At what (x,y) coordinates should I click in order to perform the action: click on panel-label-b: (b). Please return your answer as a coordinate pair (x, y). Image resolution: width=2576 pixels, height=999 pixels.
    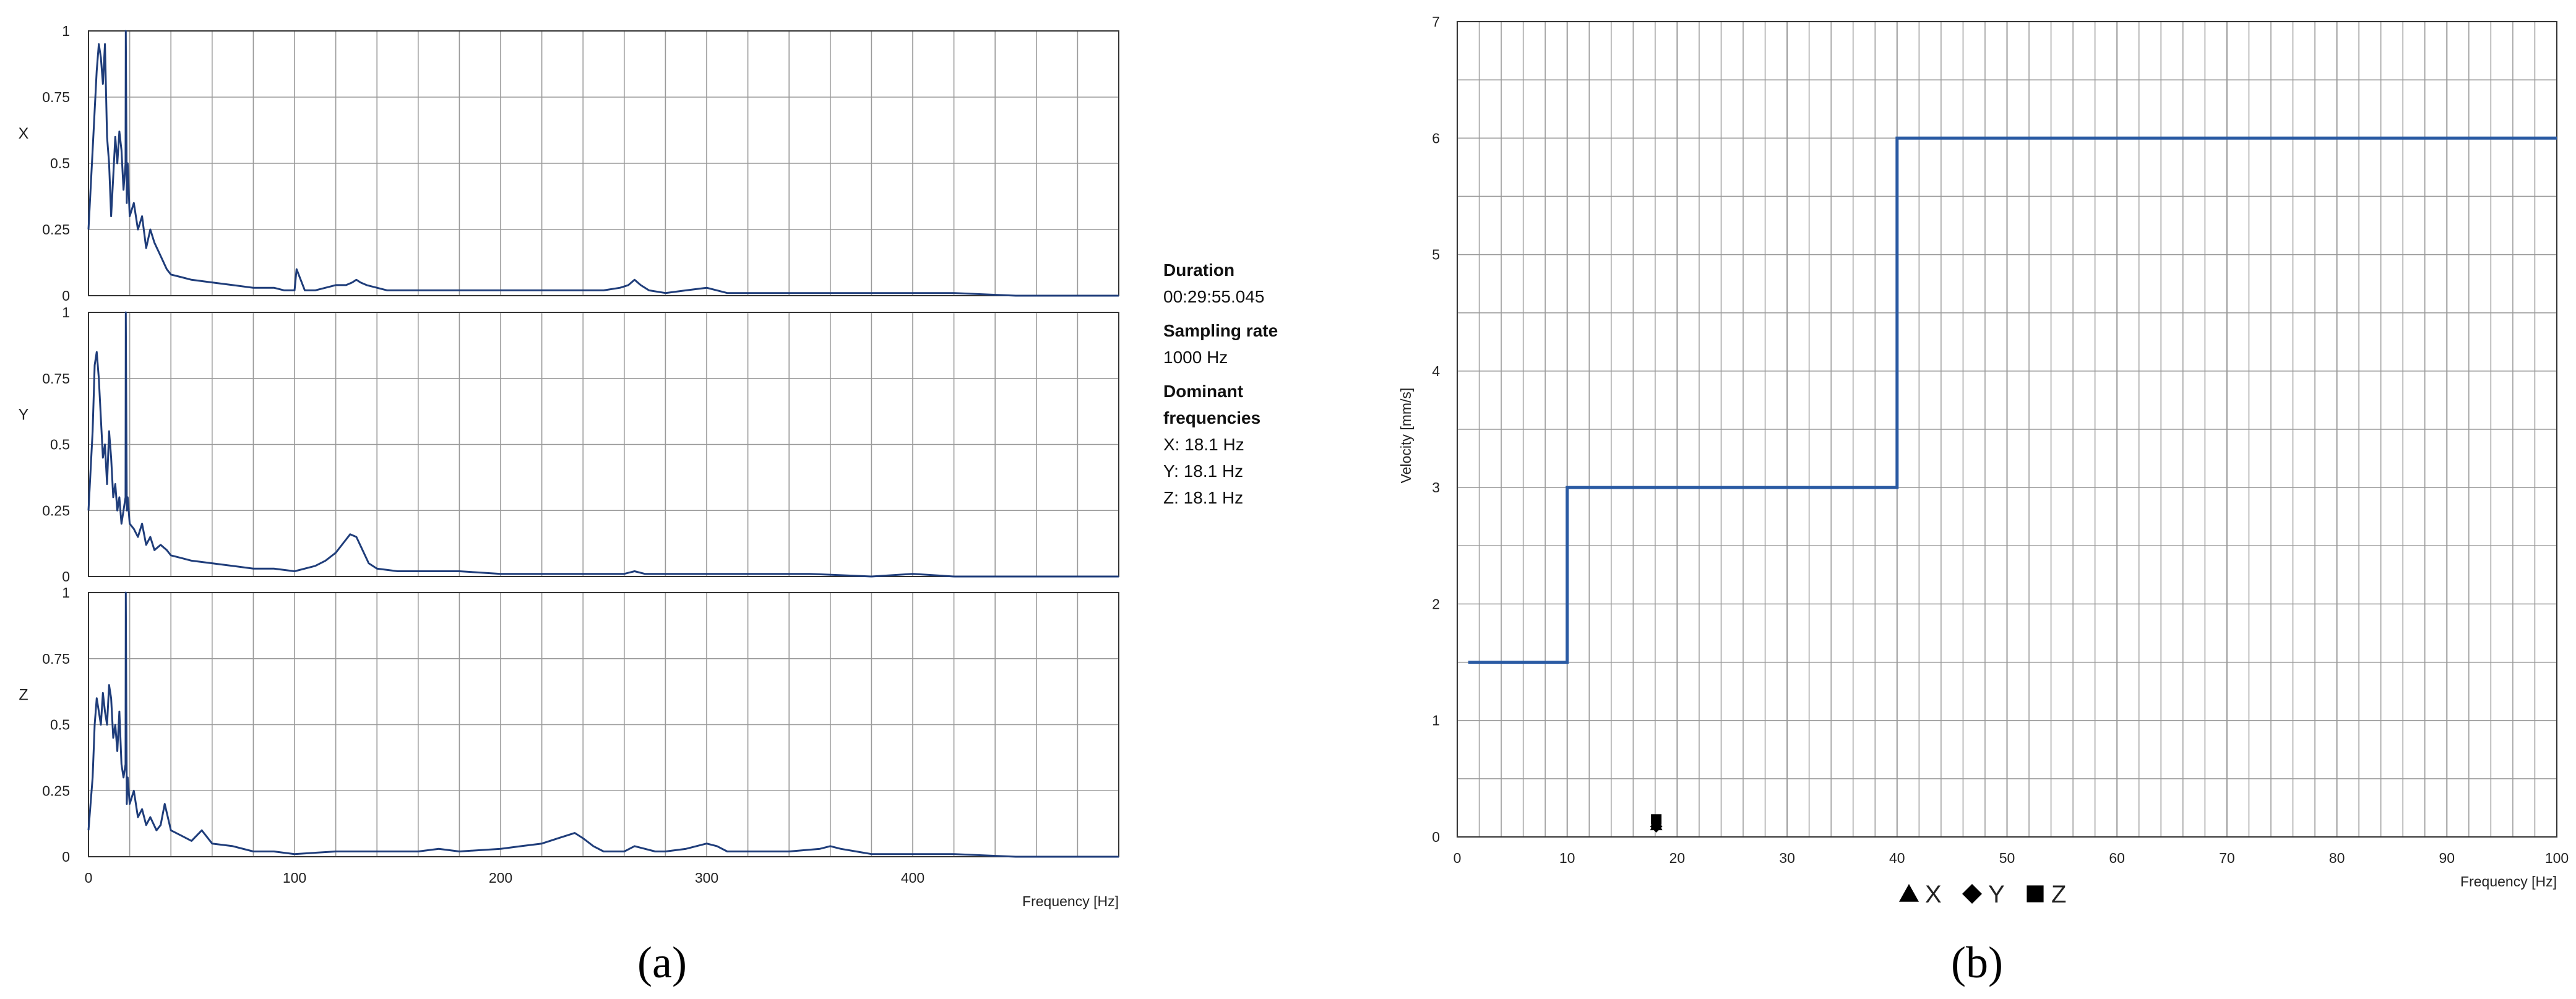
    Looking at the image, I should click on (1977, 962).